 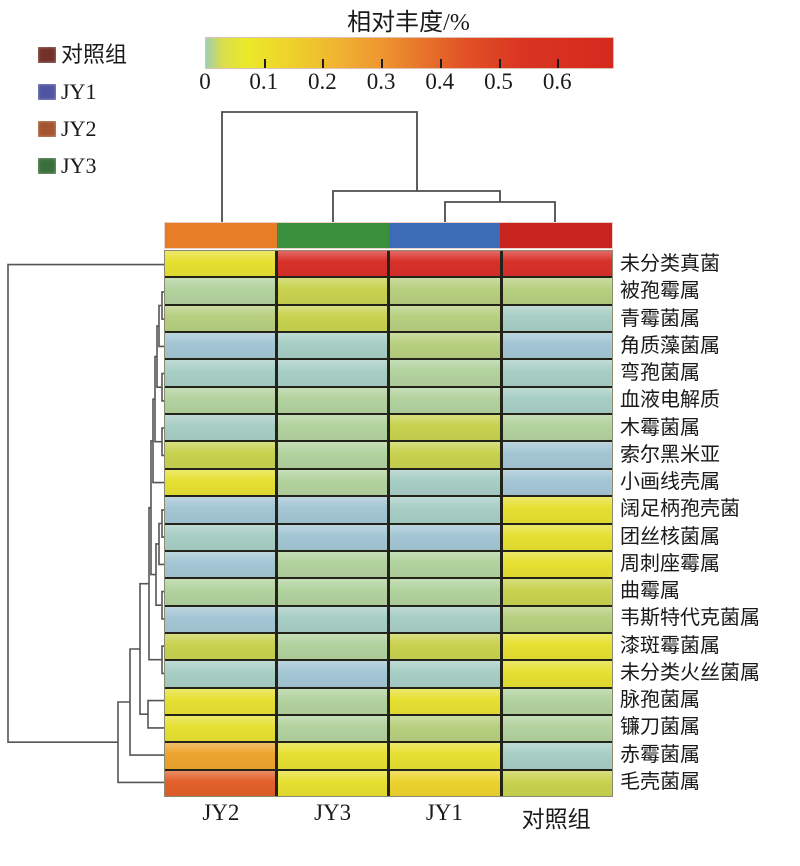 I want to click on strip-segment-对照组, so click(x=556, y=235).